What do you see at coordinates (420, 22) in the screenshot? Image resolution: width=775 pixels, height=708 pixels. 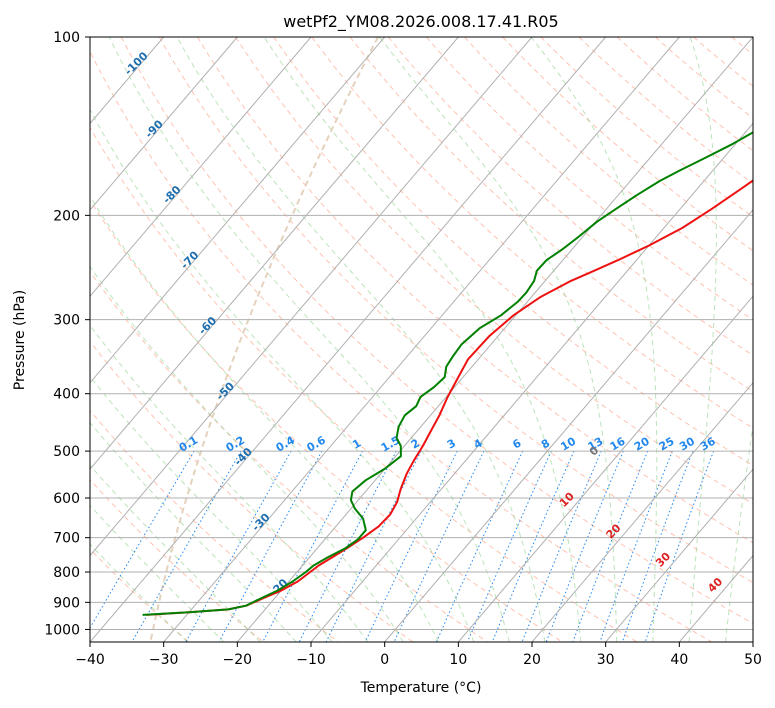 I see `chart-title: wetPf2_YM08.2026.008.17.41.R05` at bounding box center [420, 22].